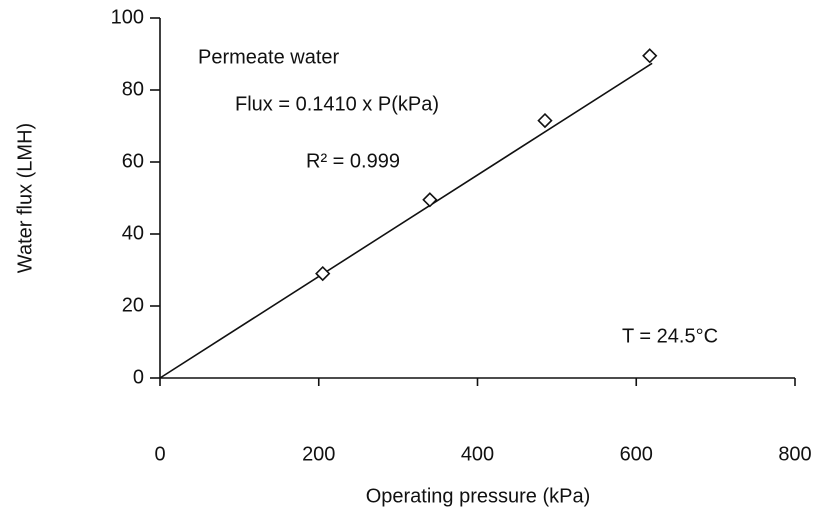 This screenshot has height=517, width=819. Describe the element at coordinates (269, 57) in the screenshot. I see `annotation: Permeate water` at that location.